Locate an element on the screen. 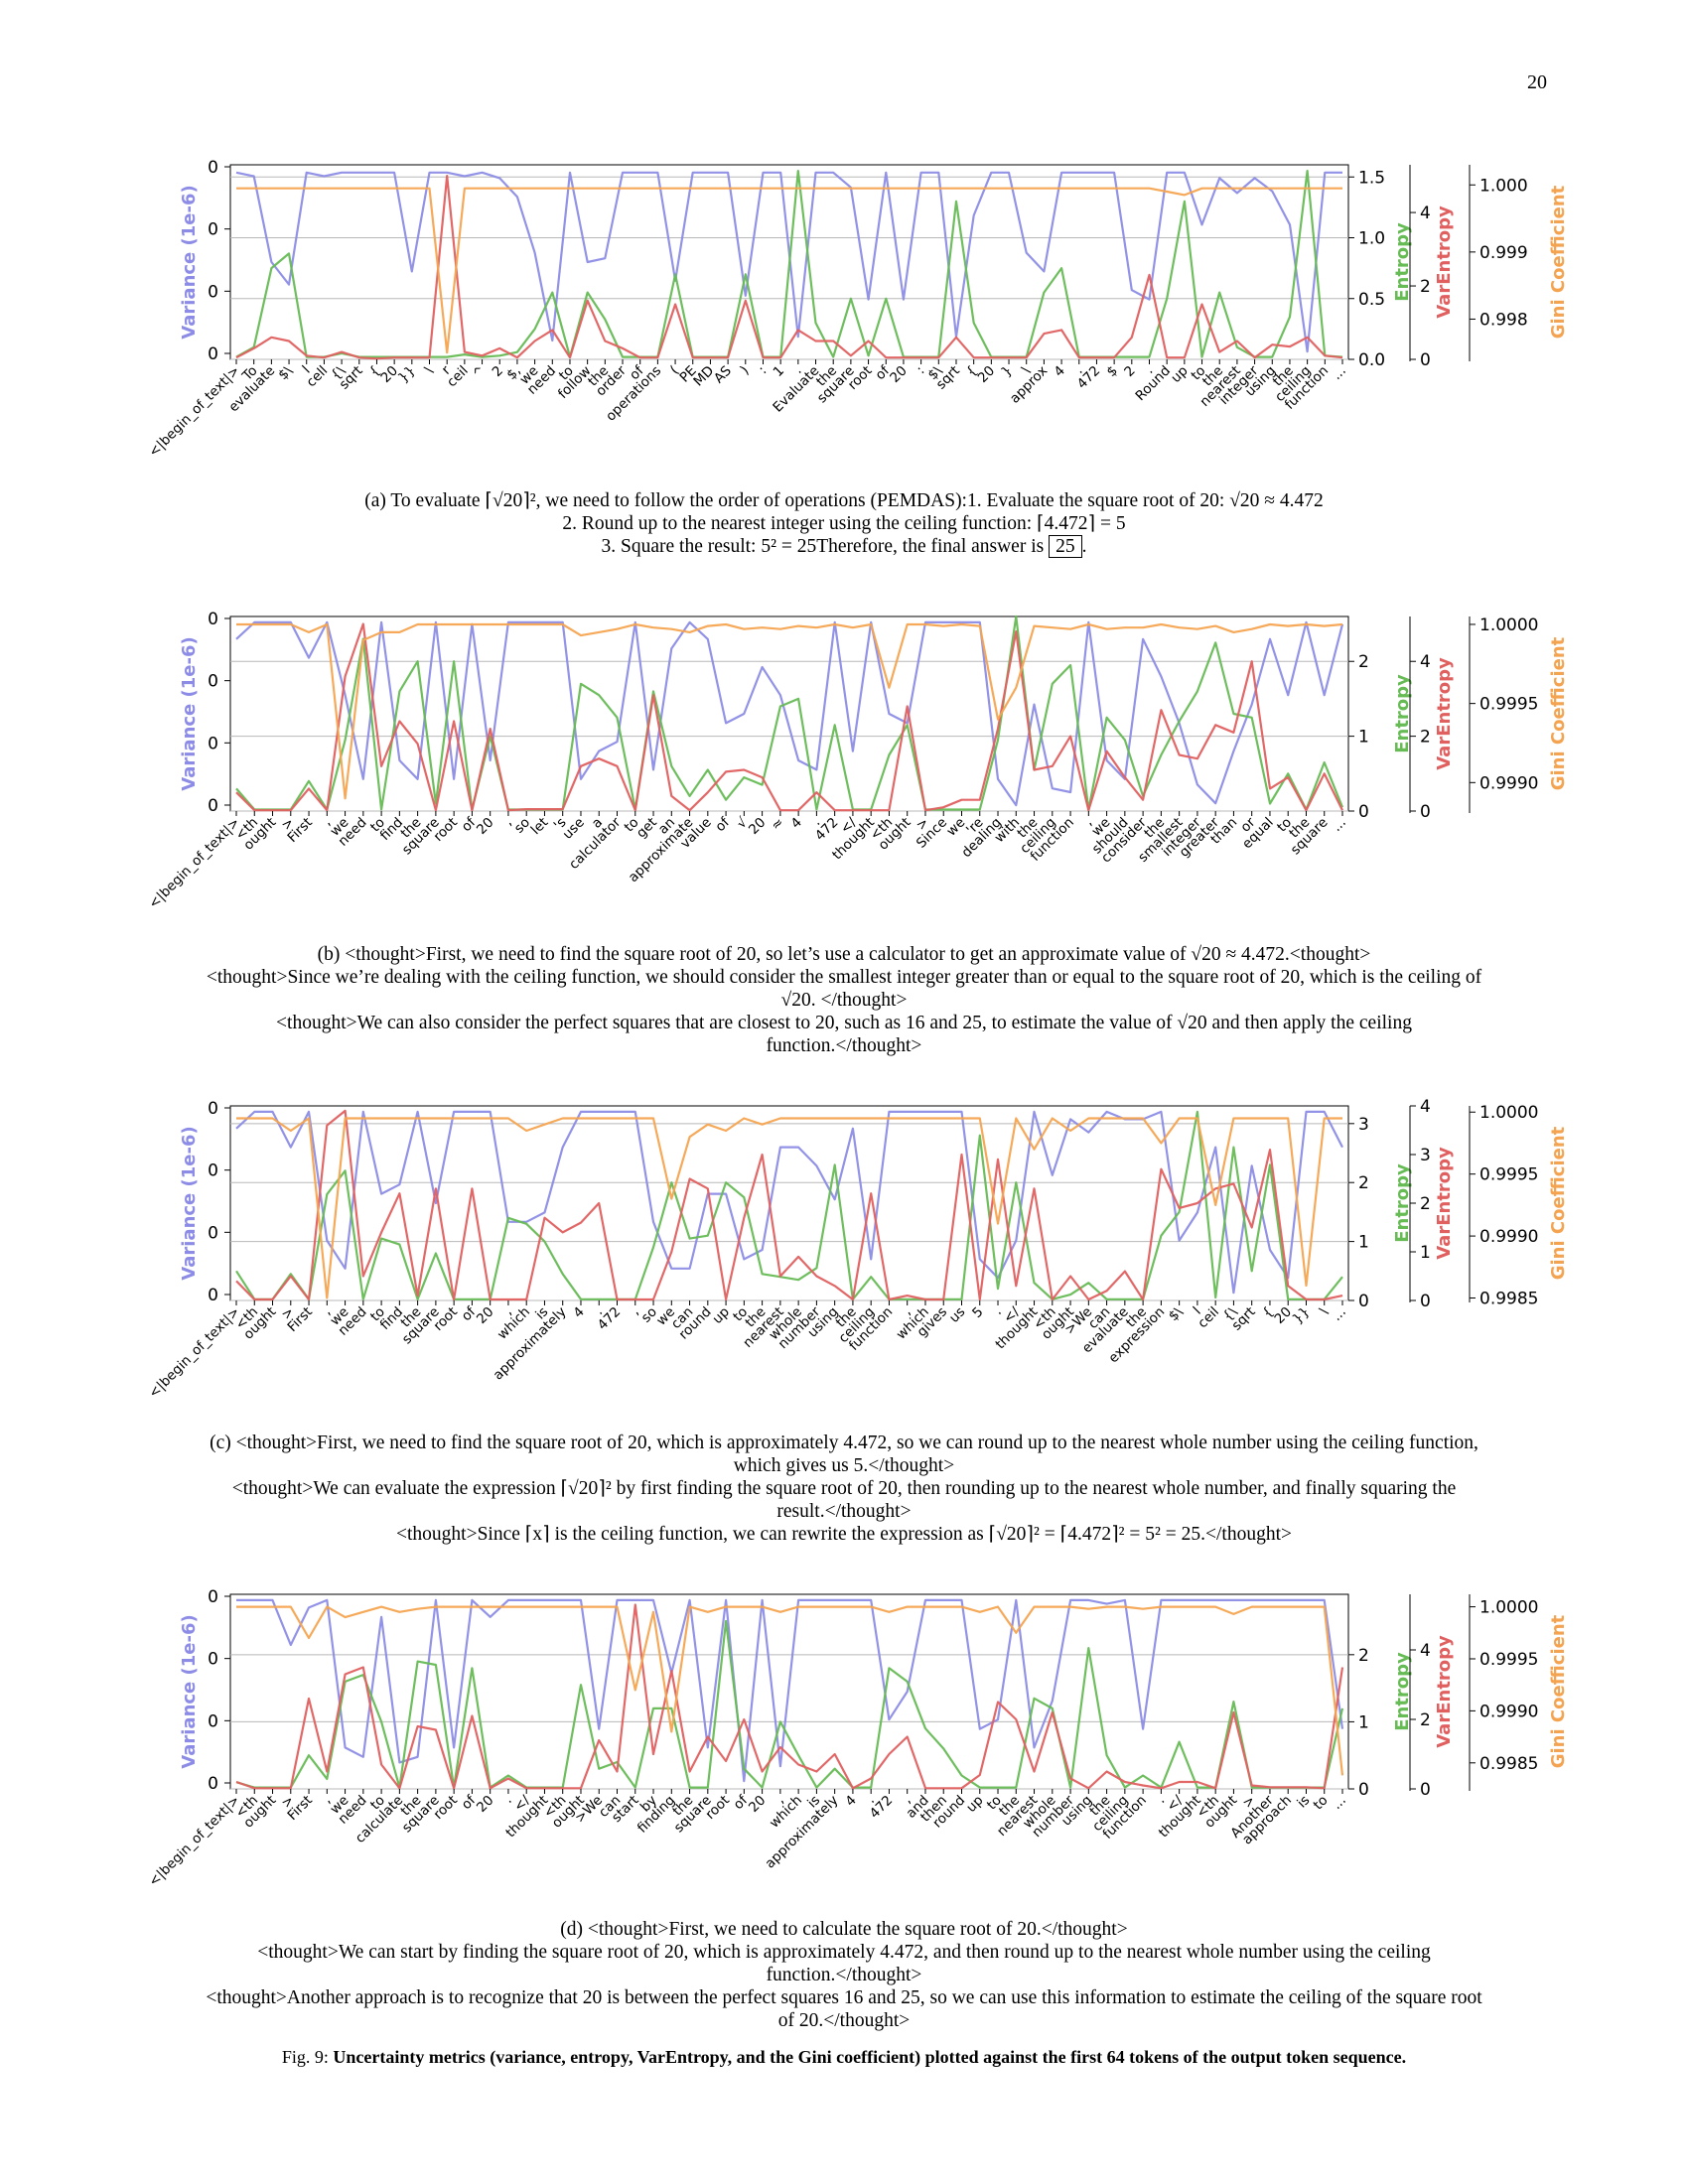 The width and height of the screenshot is (1688, 2184). token-label: \ is located at coordinates (1324, 1310).